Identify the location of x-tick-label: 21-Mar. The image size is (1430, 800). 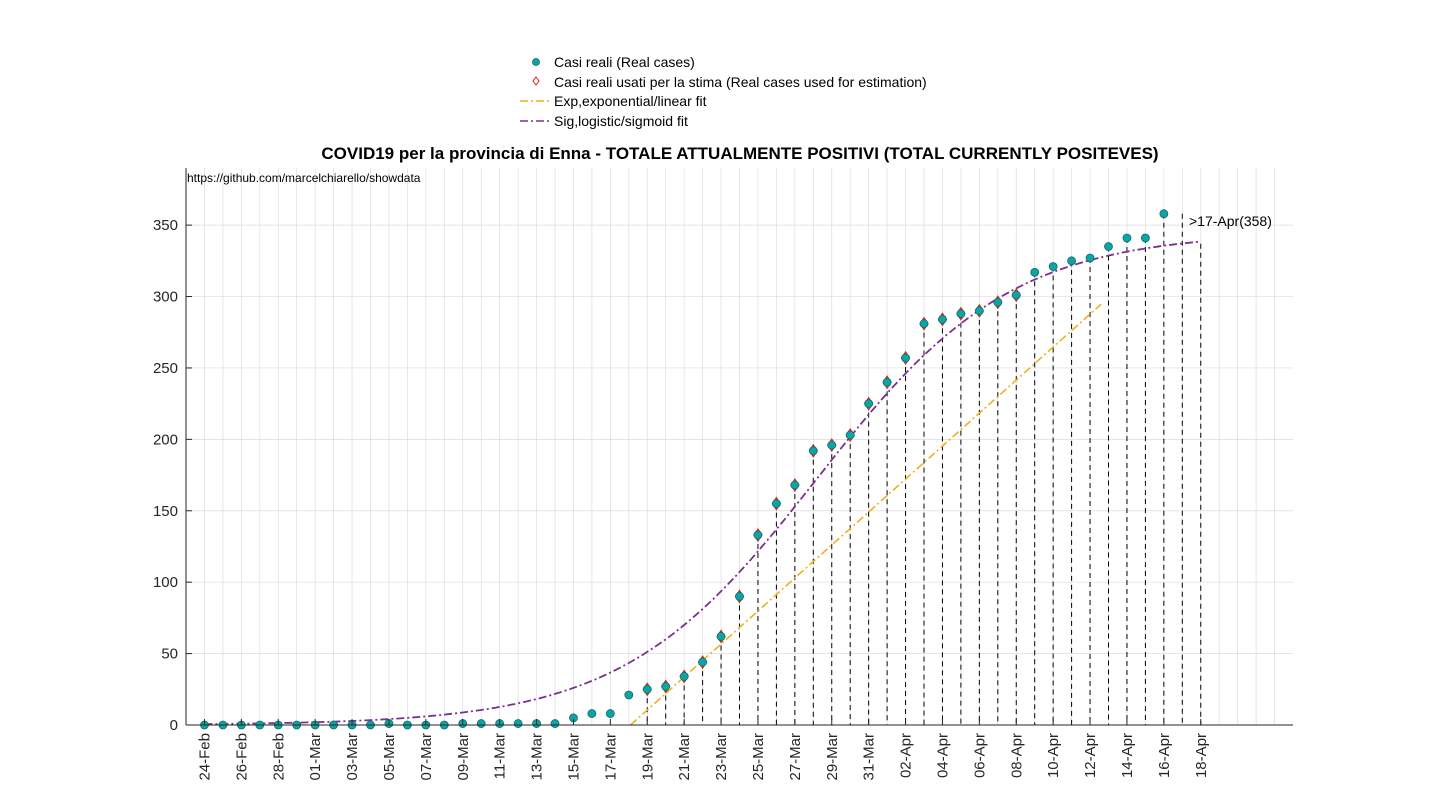
(684, 757).